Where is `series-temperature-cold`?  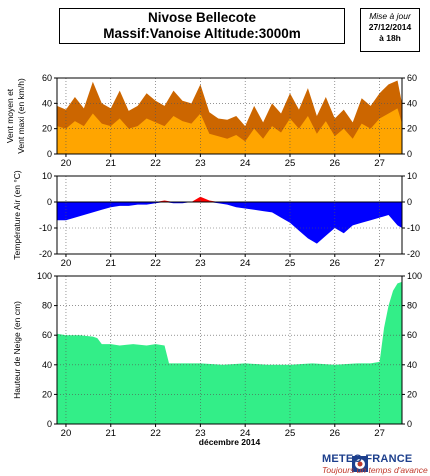
series-temperature-cold is located at coordinates (229, 223).